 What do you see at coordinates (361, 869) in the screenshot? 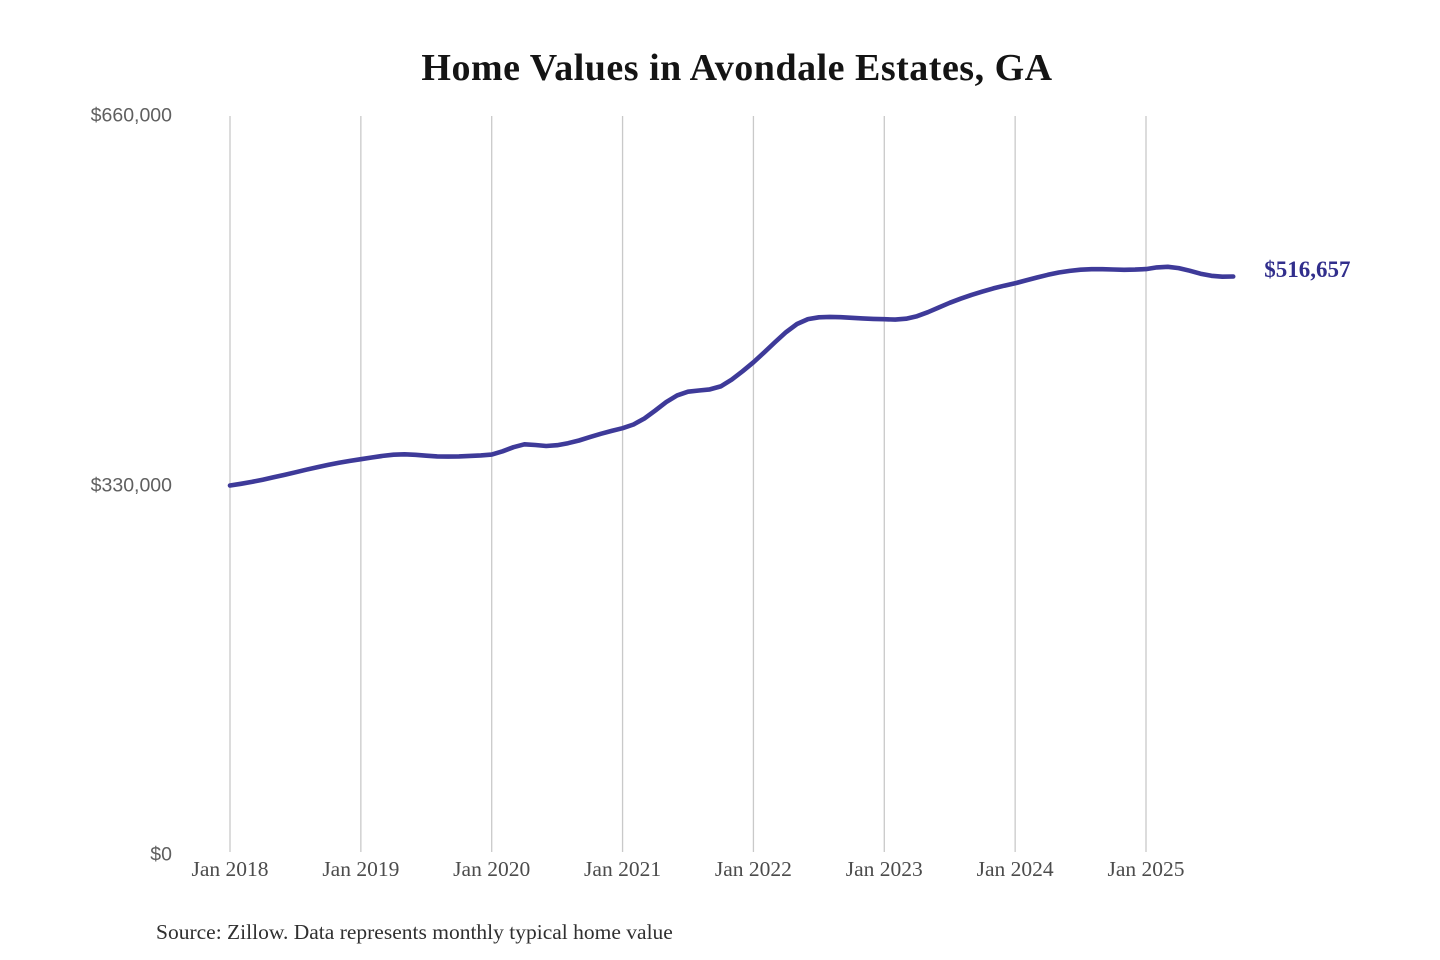
I see `x-tick-label: Jan 2019` at bounding box center [361, 869].